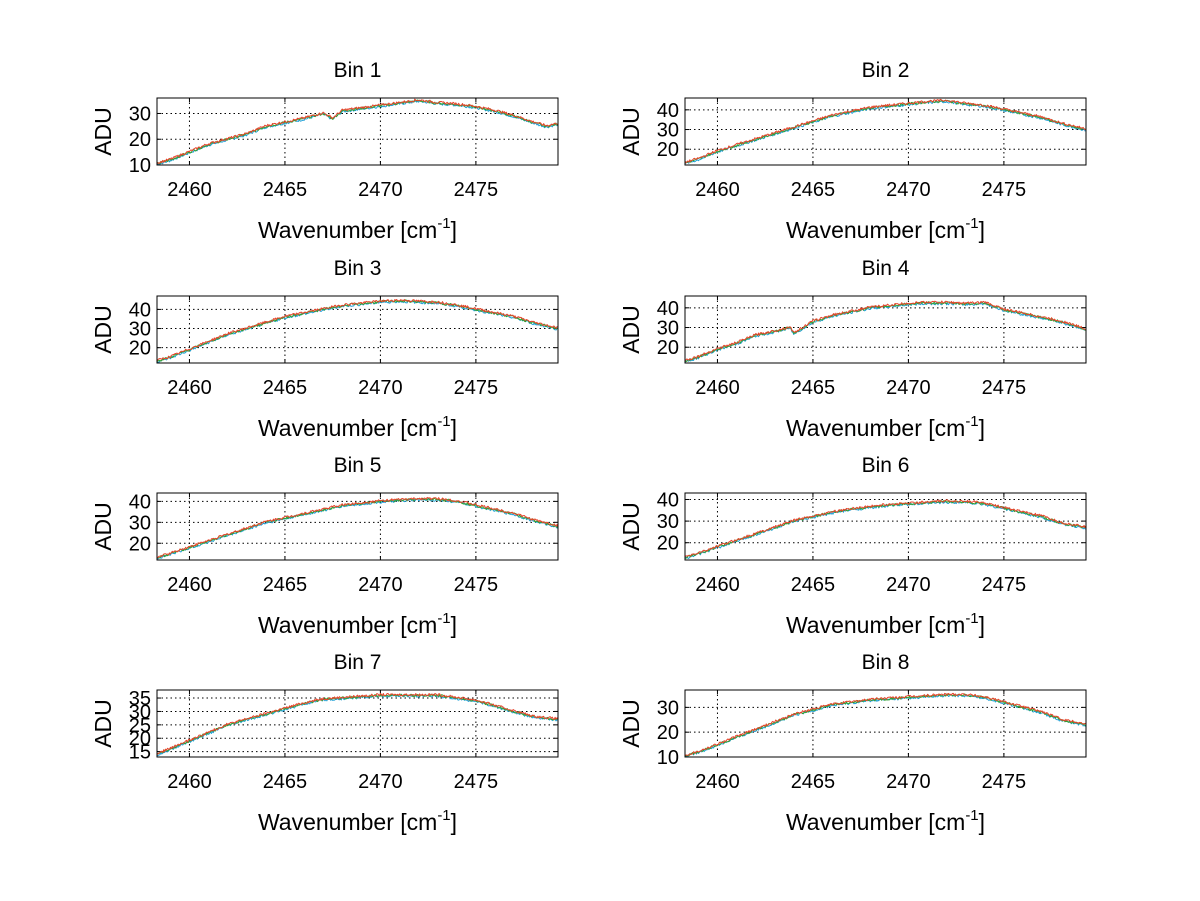  I want to click on subplot-title: Bin 1, so click(358, 70).